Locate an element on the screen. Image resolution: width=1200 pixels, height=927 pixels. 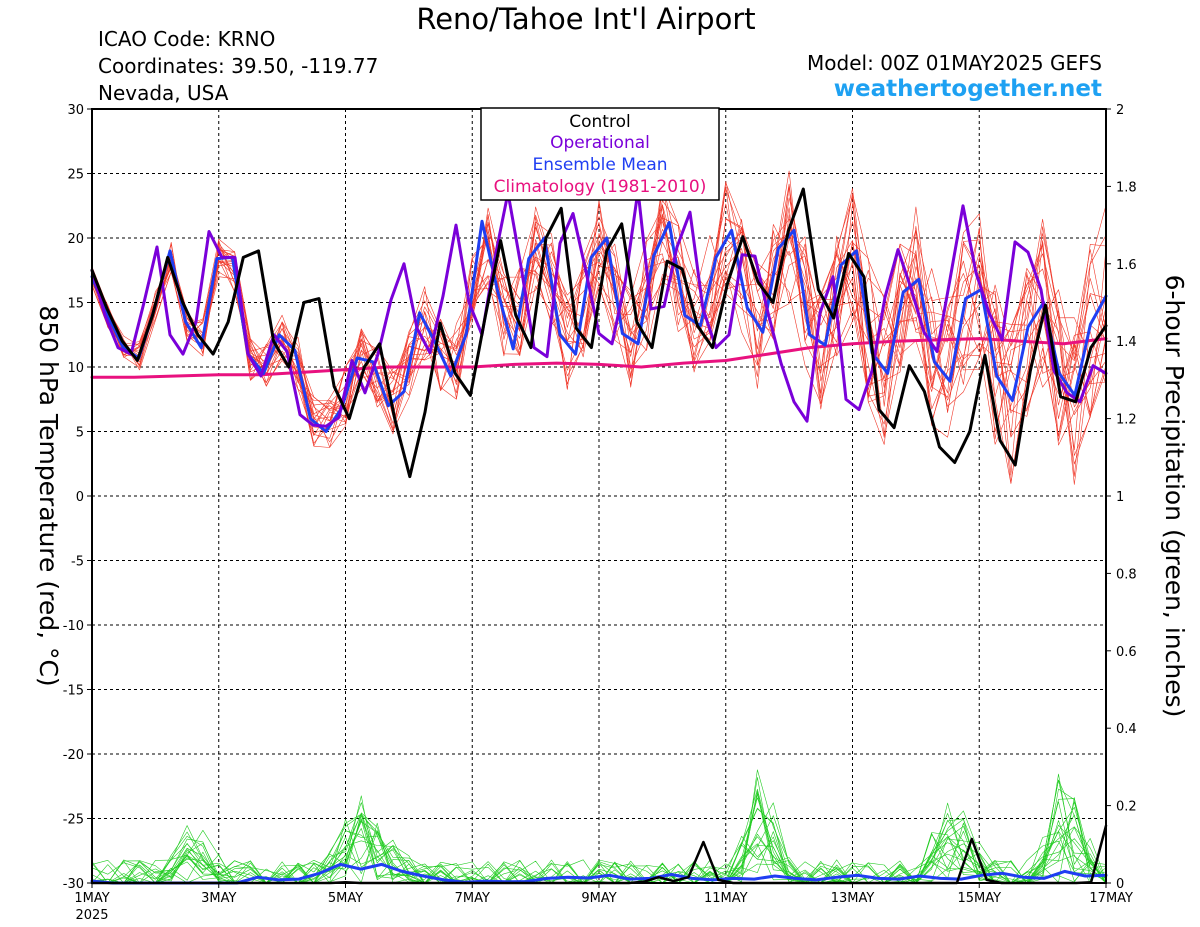
x-tick-year: 2025 is located at coordinates (91, 915).